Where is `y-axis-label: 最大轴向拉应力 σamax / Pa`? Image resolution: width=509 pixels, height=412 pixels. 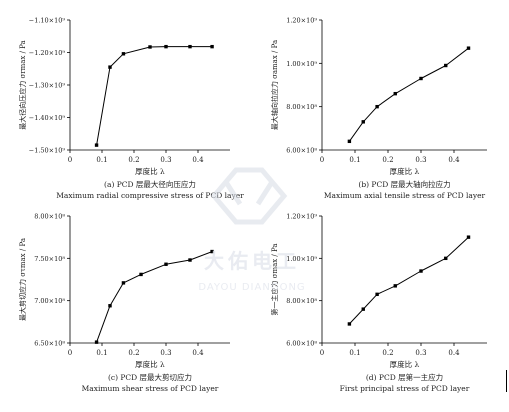 y-axis-label: 最大轴向拉应力 σamax / Pa is located at coordinates (274, 85).